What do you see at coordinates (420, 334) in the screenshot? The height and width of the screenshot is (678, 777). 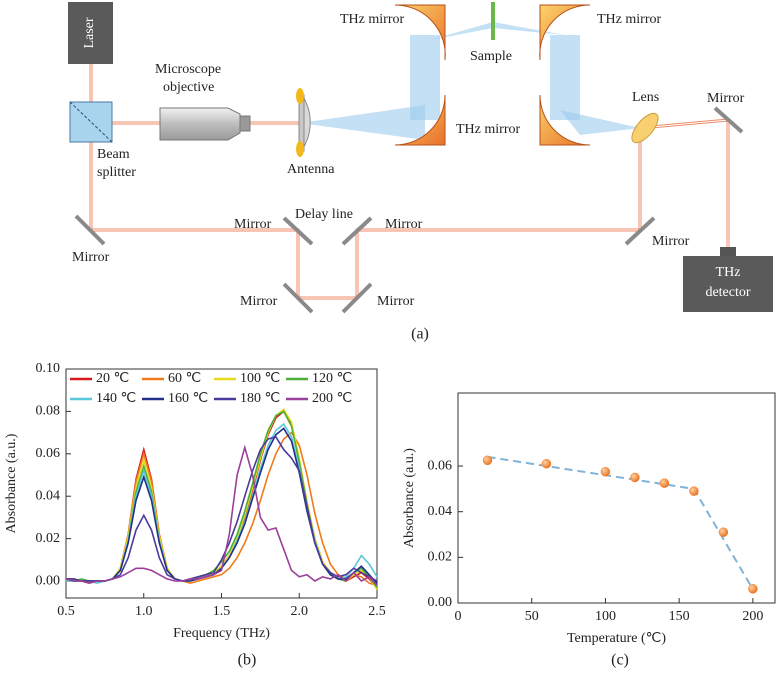 I see `caption: (a)` at bounding box center [420, 334].